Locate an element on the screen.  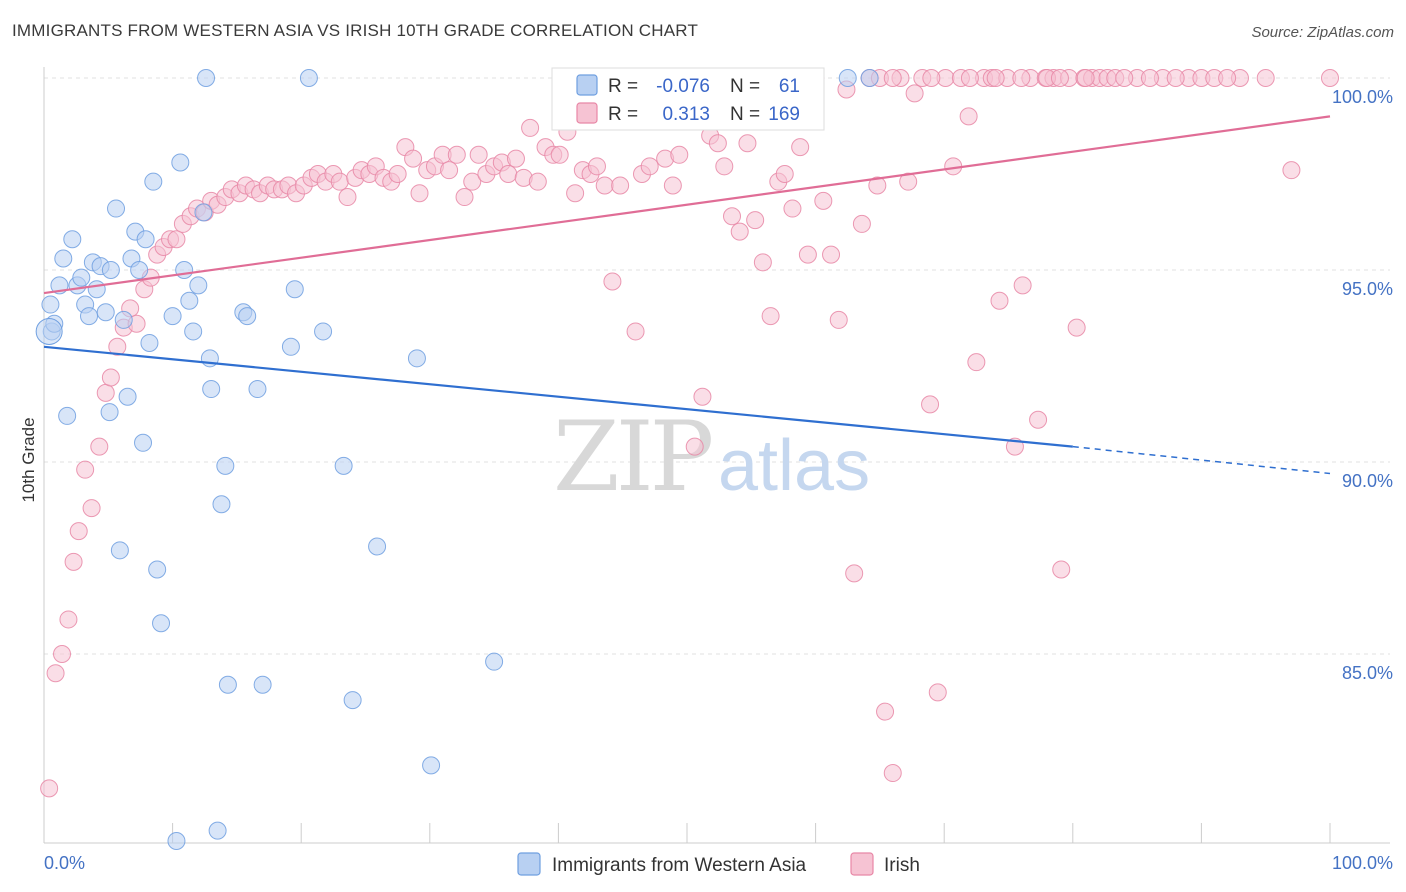
stats-swatch-pink is located at coordinates (587, 113).